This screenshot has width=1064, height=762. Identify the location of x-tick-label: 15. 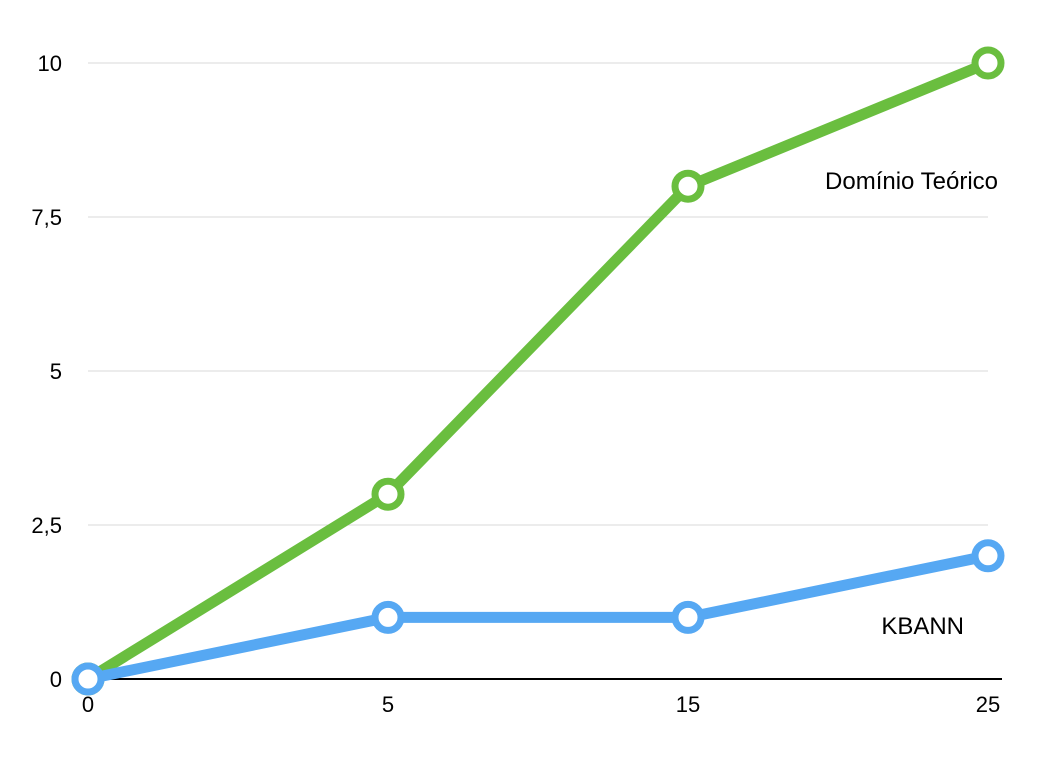
(688, 704).